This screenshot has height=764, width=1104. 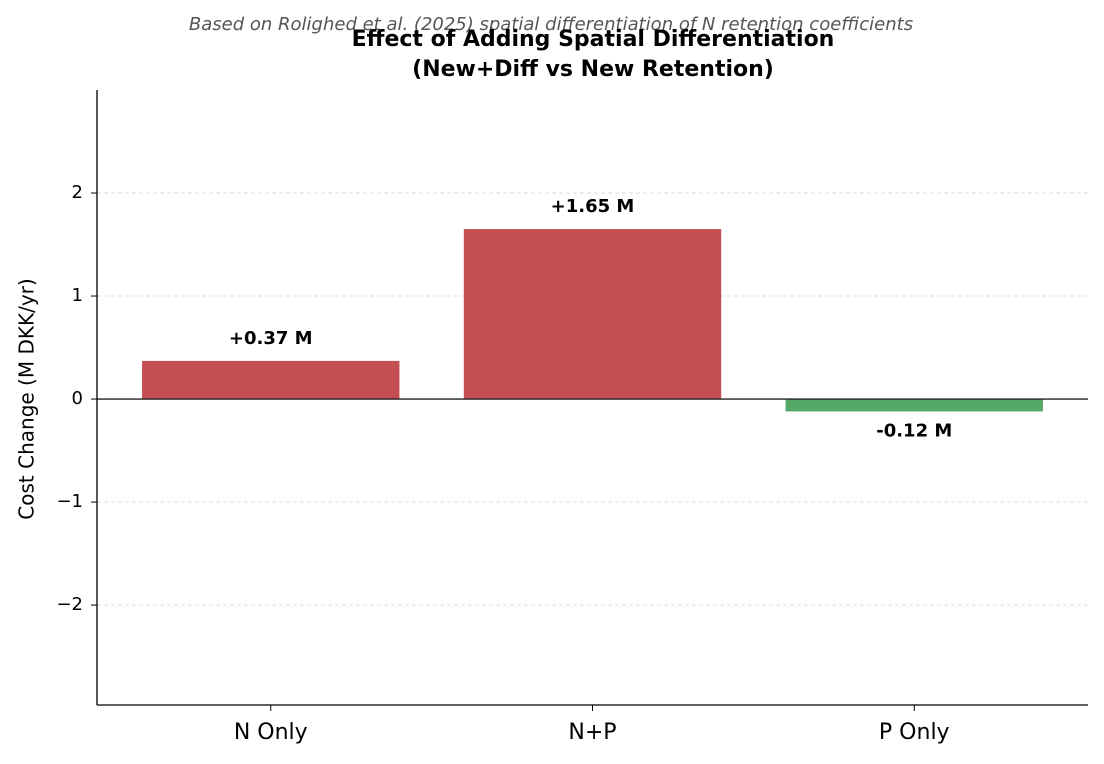 What do you see at coordinates (77, 398) in the screenshot?
I see `y-tick-label: 0` at bounding box center [77, 398].